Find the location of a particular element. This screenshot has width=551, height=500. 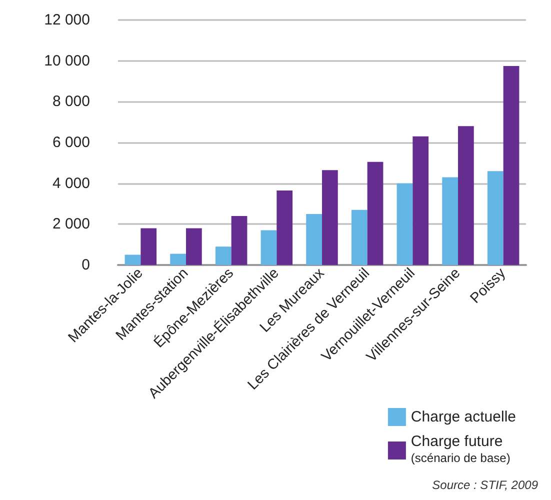

y-tick-label: 2 000 is located at coordinates (71, 224).